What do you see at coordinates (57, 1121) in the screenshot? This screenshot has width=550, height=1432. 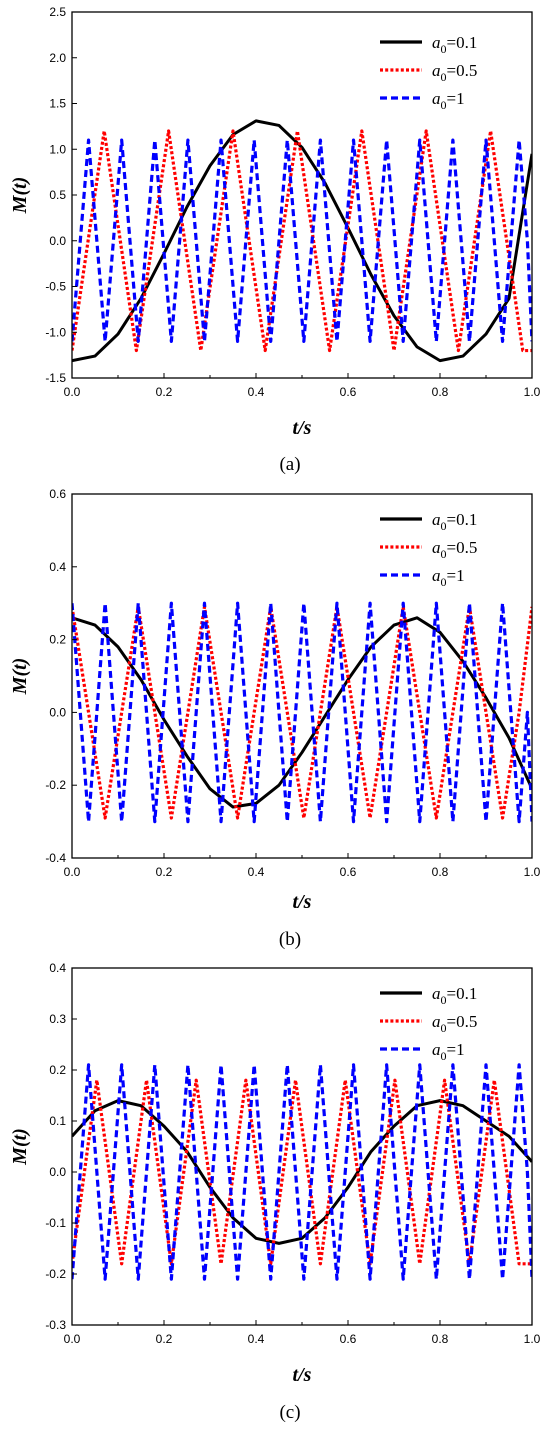 I see `y-tick-label: 0.1` at bounding box center [57, 1121].